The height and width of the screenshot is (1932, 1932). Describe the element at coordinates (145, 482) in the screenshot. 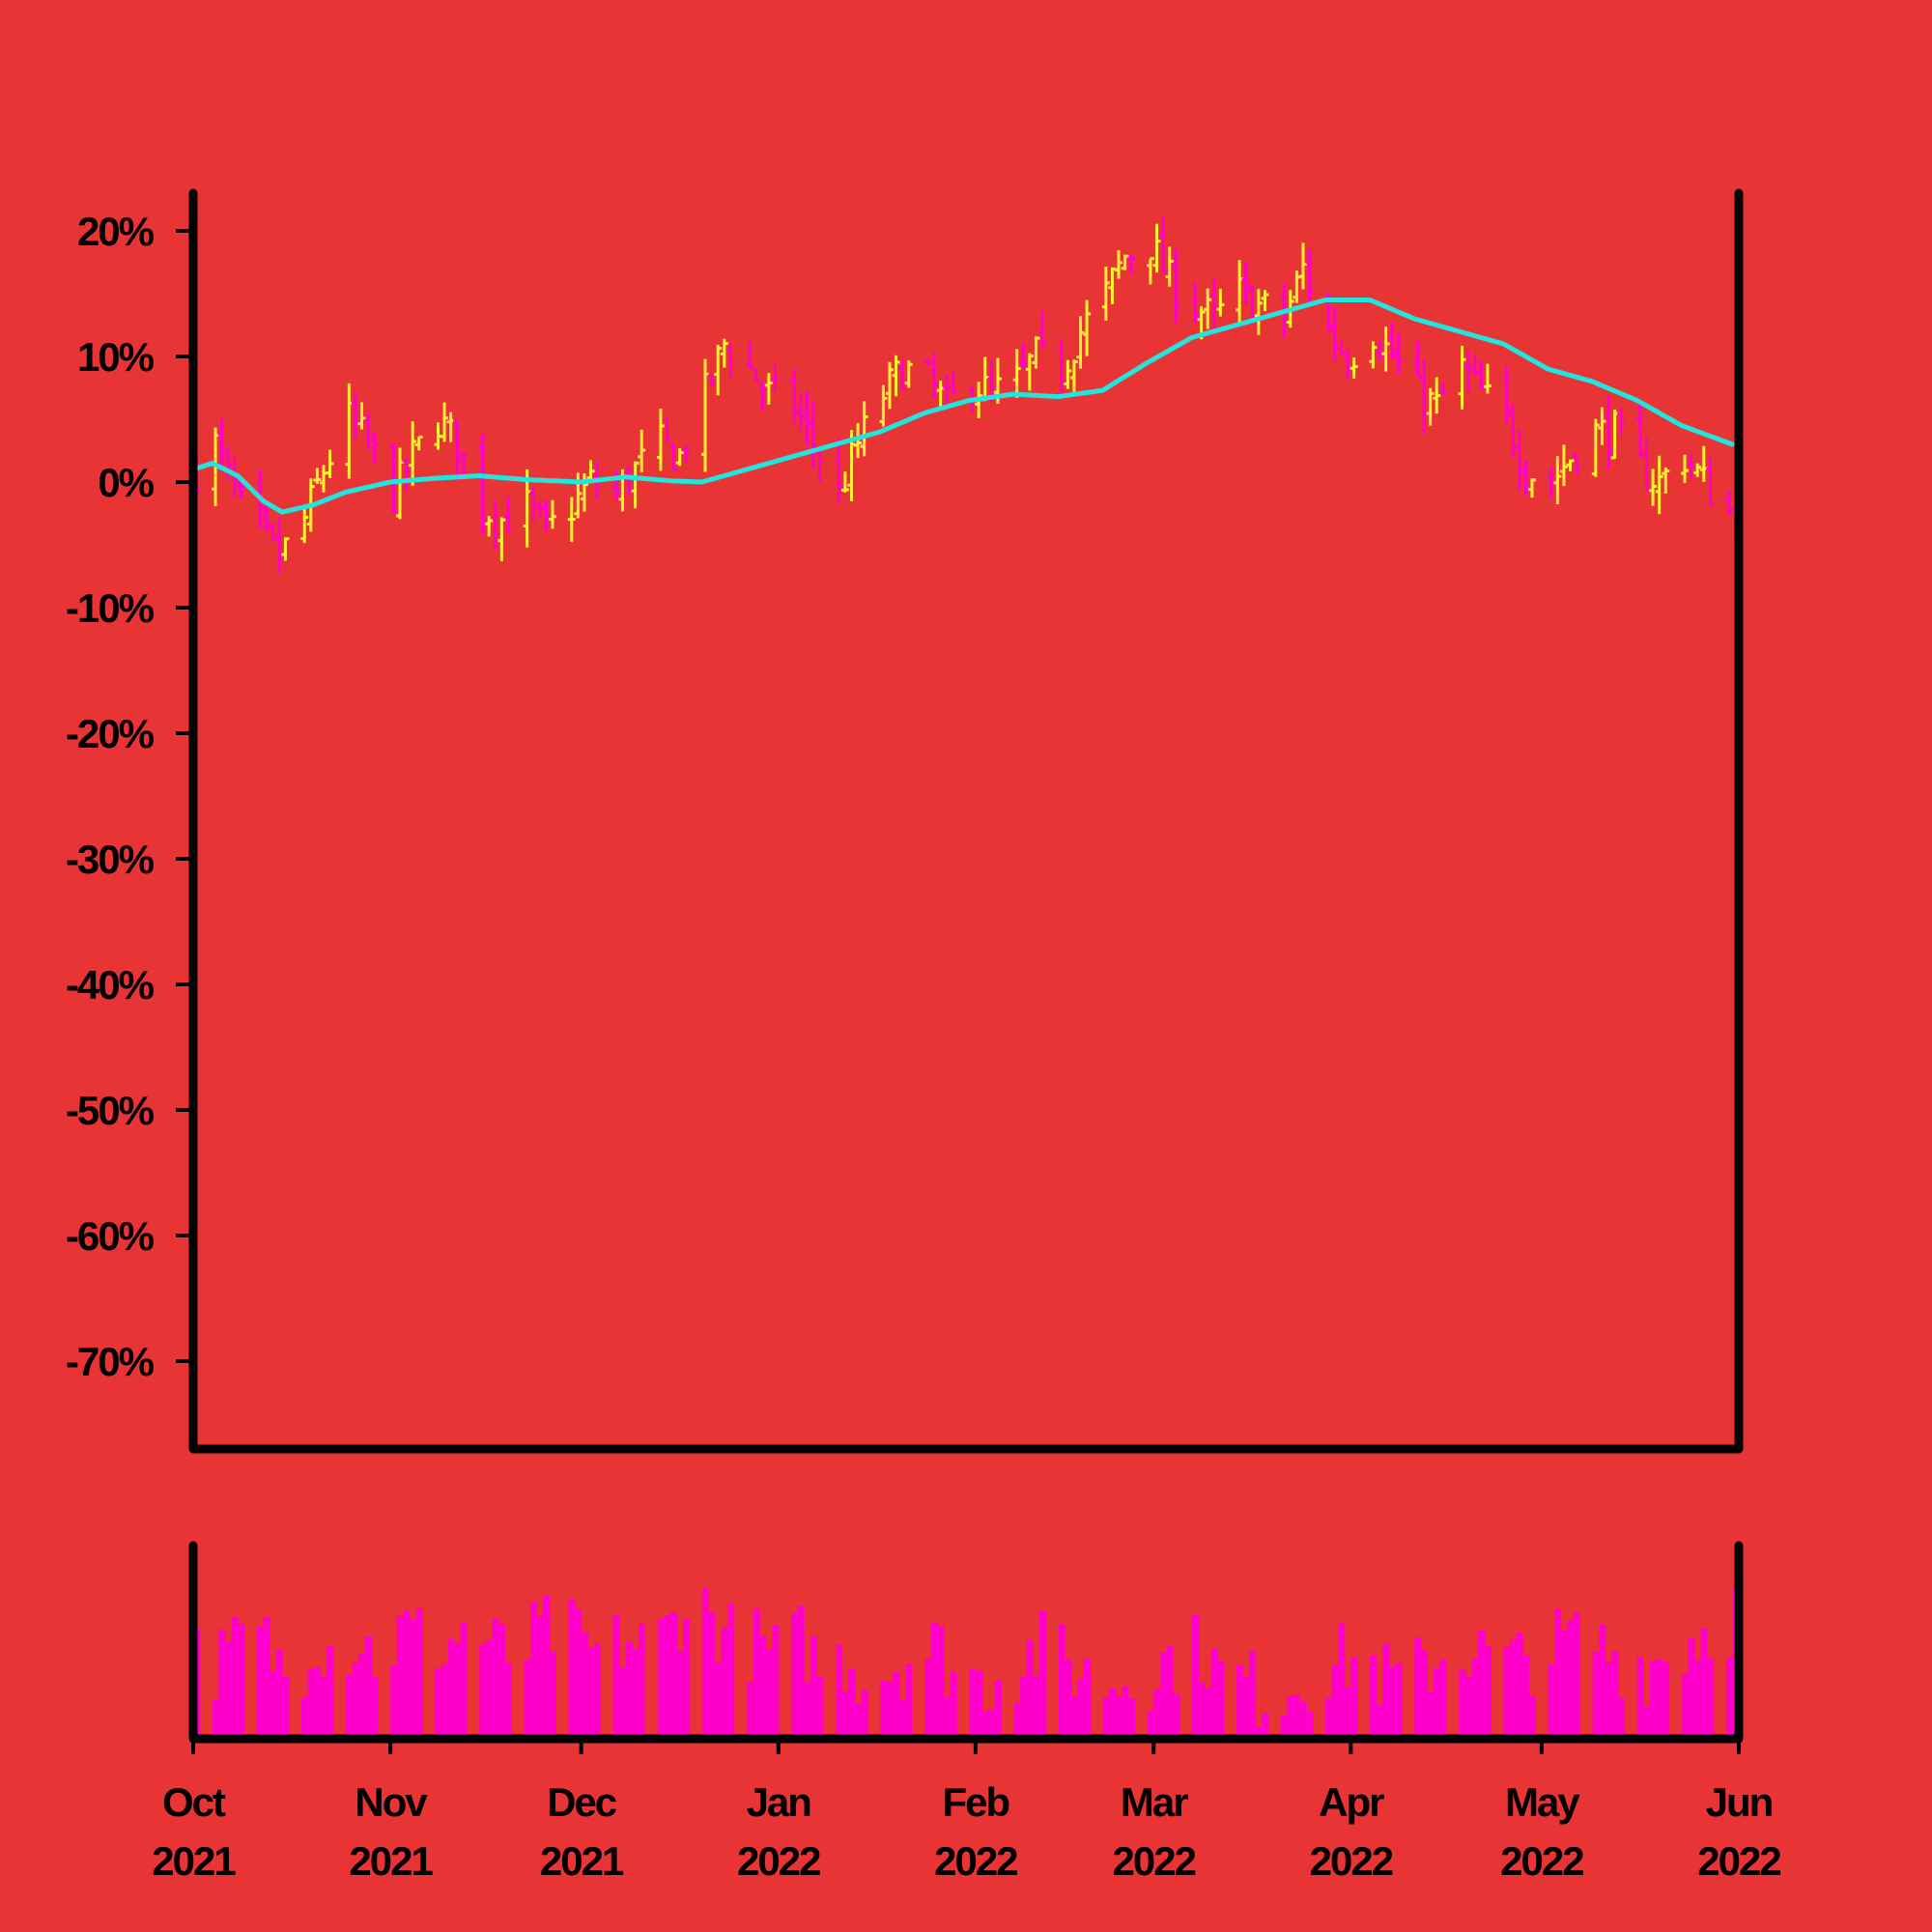

I see `y-tick: 0%` at that location.